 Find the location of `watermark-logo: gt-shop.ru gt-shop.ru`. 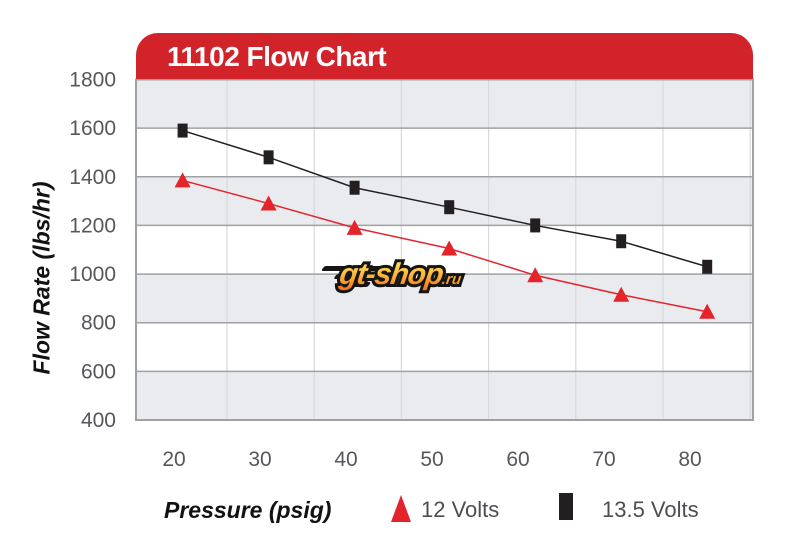

watermark-logo: gt-shop.ru gt-shop.ru is located at coordinates (401, 277).